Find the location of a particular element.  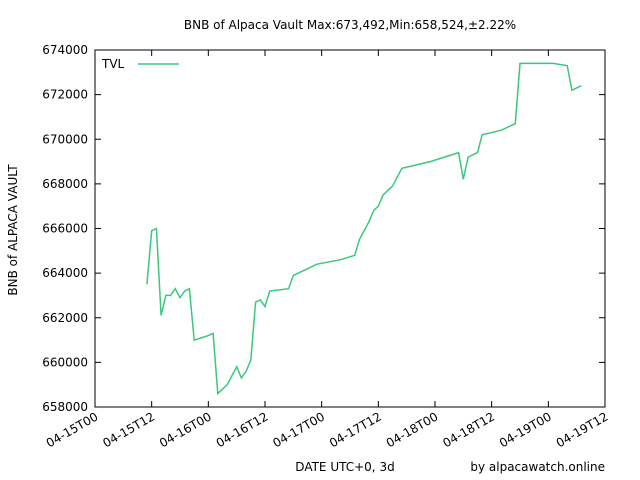

legend-label: TVL is located at coordinates (113, 64).